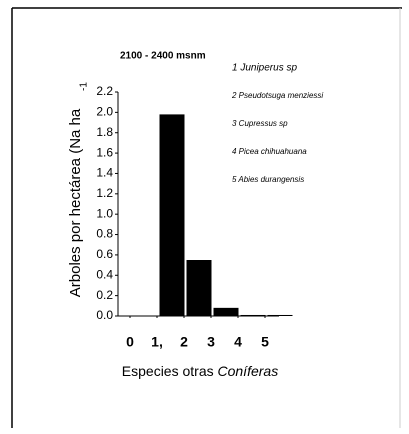  Describe the element at coordinates (211, 342) in the screenshot. I see `x-tick-label: 3` at that location.